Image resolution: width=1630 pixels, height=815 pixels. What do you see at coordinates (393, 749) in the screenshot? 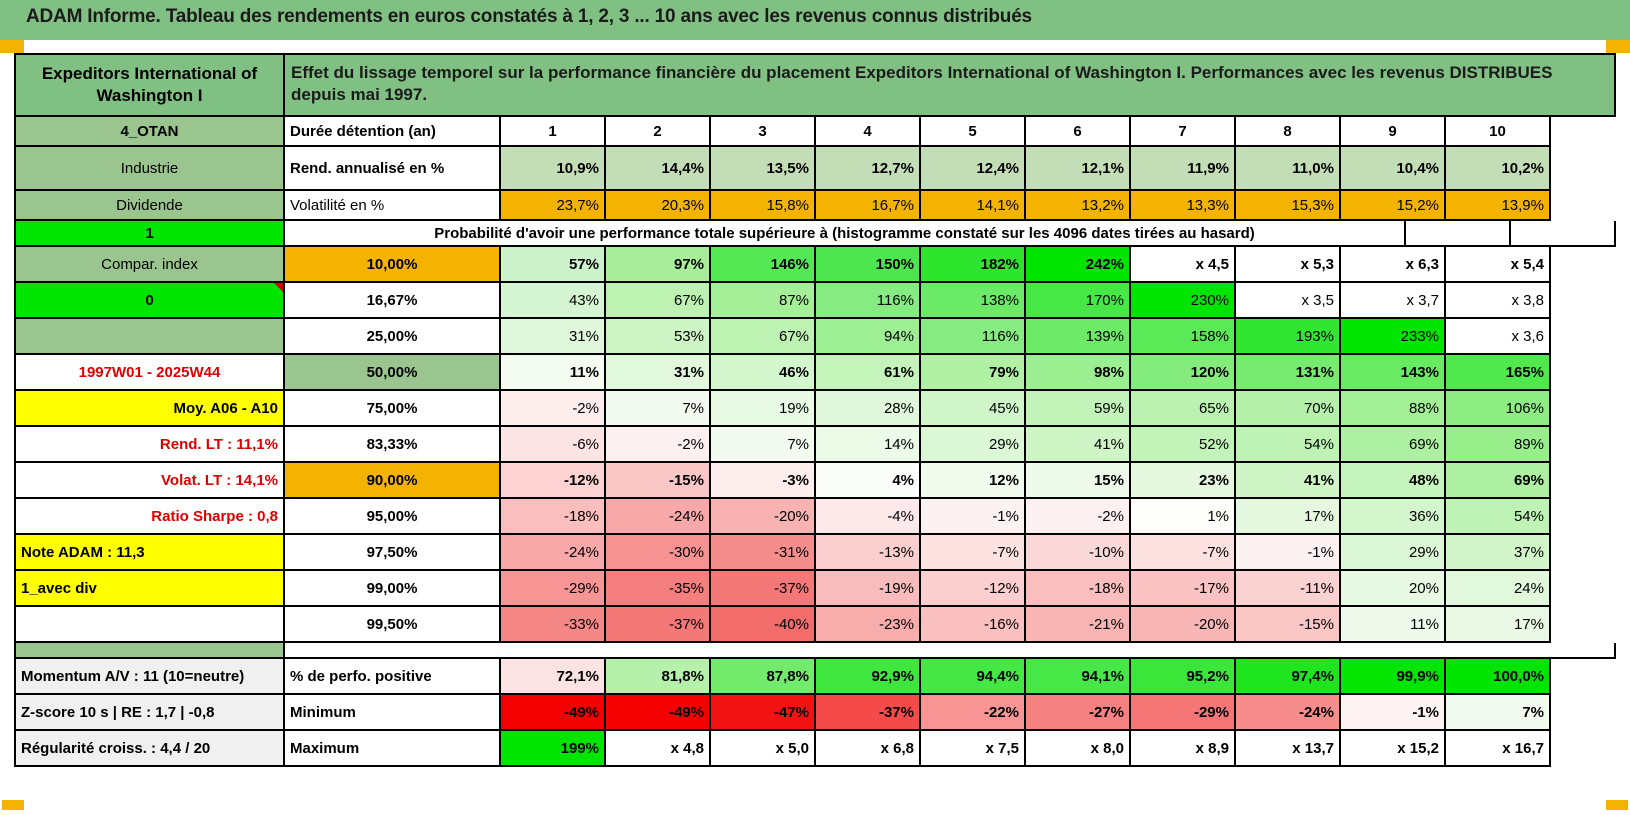
I see `summary-row-label: Maximum` at bounding box center [393, 749].